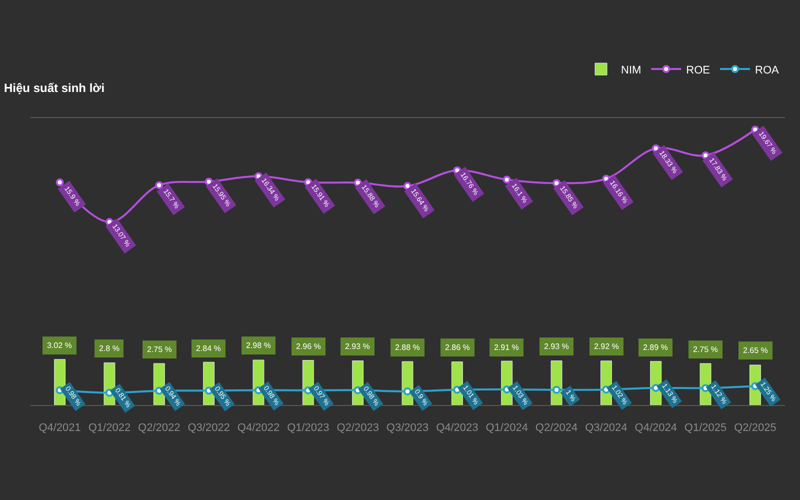  I want to click on x-tick-label: Q4/2021, so click(59, 428).